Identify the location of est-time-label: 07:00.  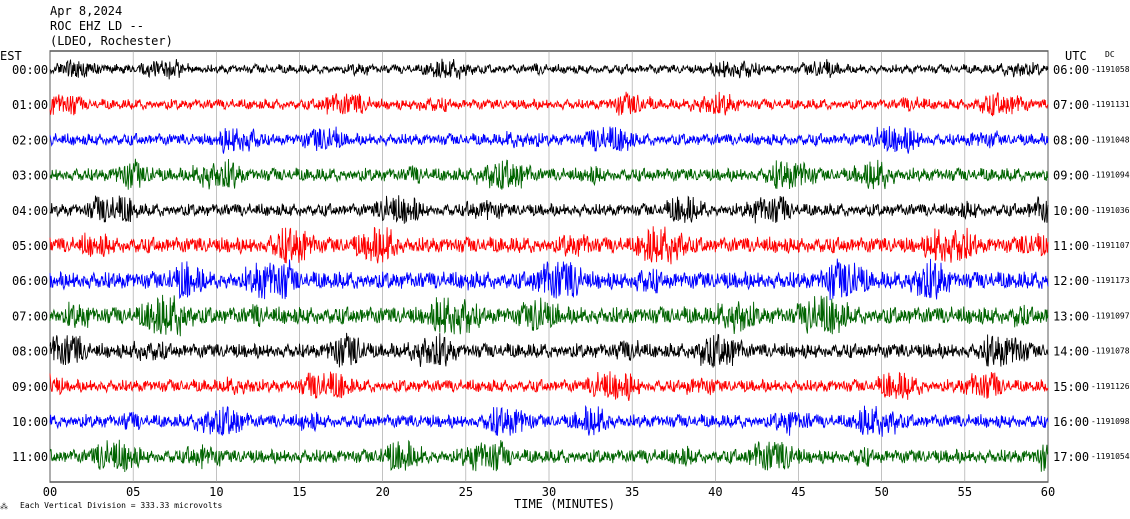
(30, 316).